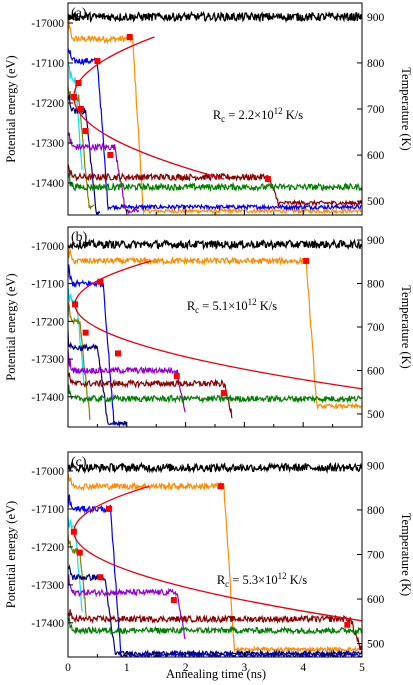 This screenshot has height=685, width=413. I want to click on x-tick-label-1: 1, so click(127, 668).